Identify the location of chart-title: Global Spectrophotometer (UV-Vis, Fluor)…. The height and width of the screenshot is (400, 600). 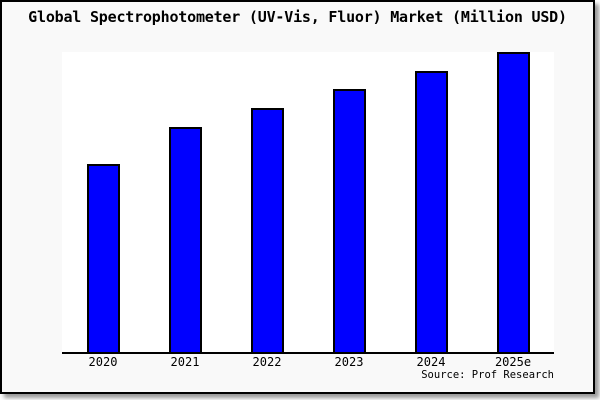
(297, 17).